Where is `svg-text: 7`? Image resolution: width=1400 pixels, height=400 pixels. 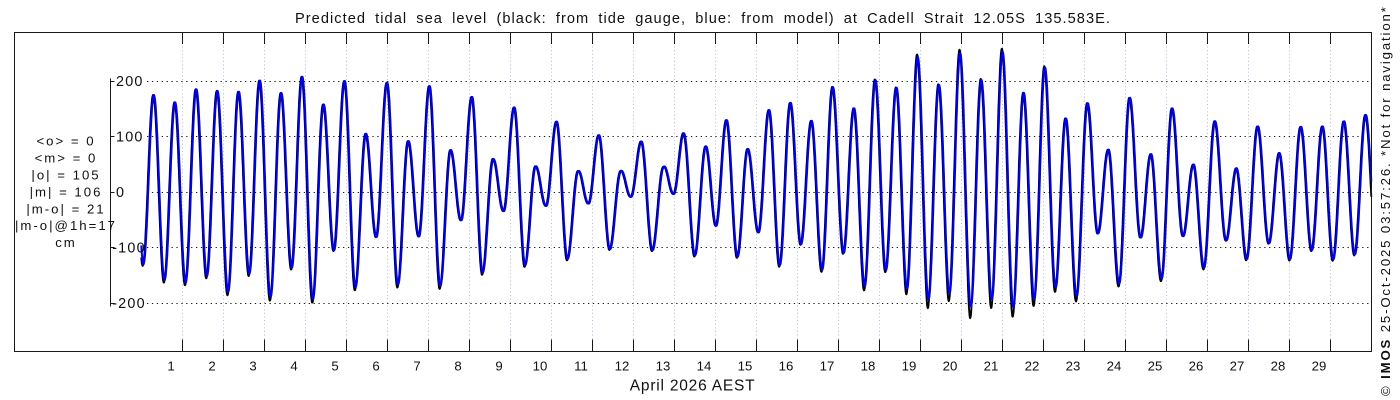 svg-text: 7 is located at coordinates (416, 366).